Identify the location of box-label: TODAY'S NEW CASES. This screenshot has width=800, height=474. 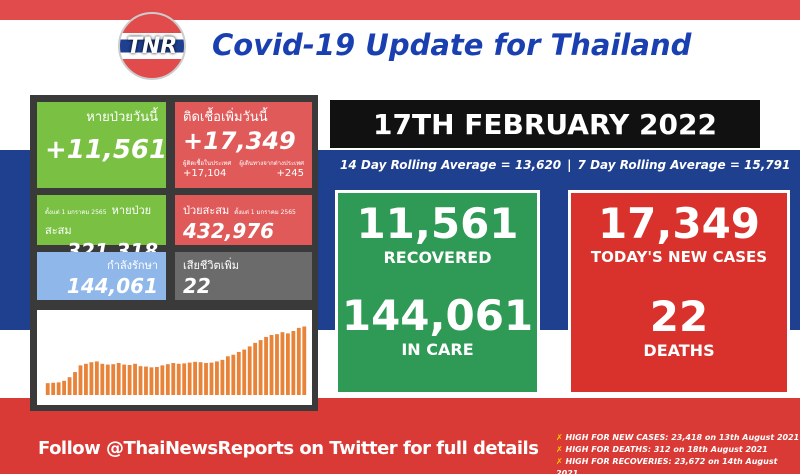
(679, 257).